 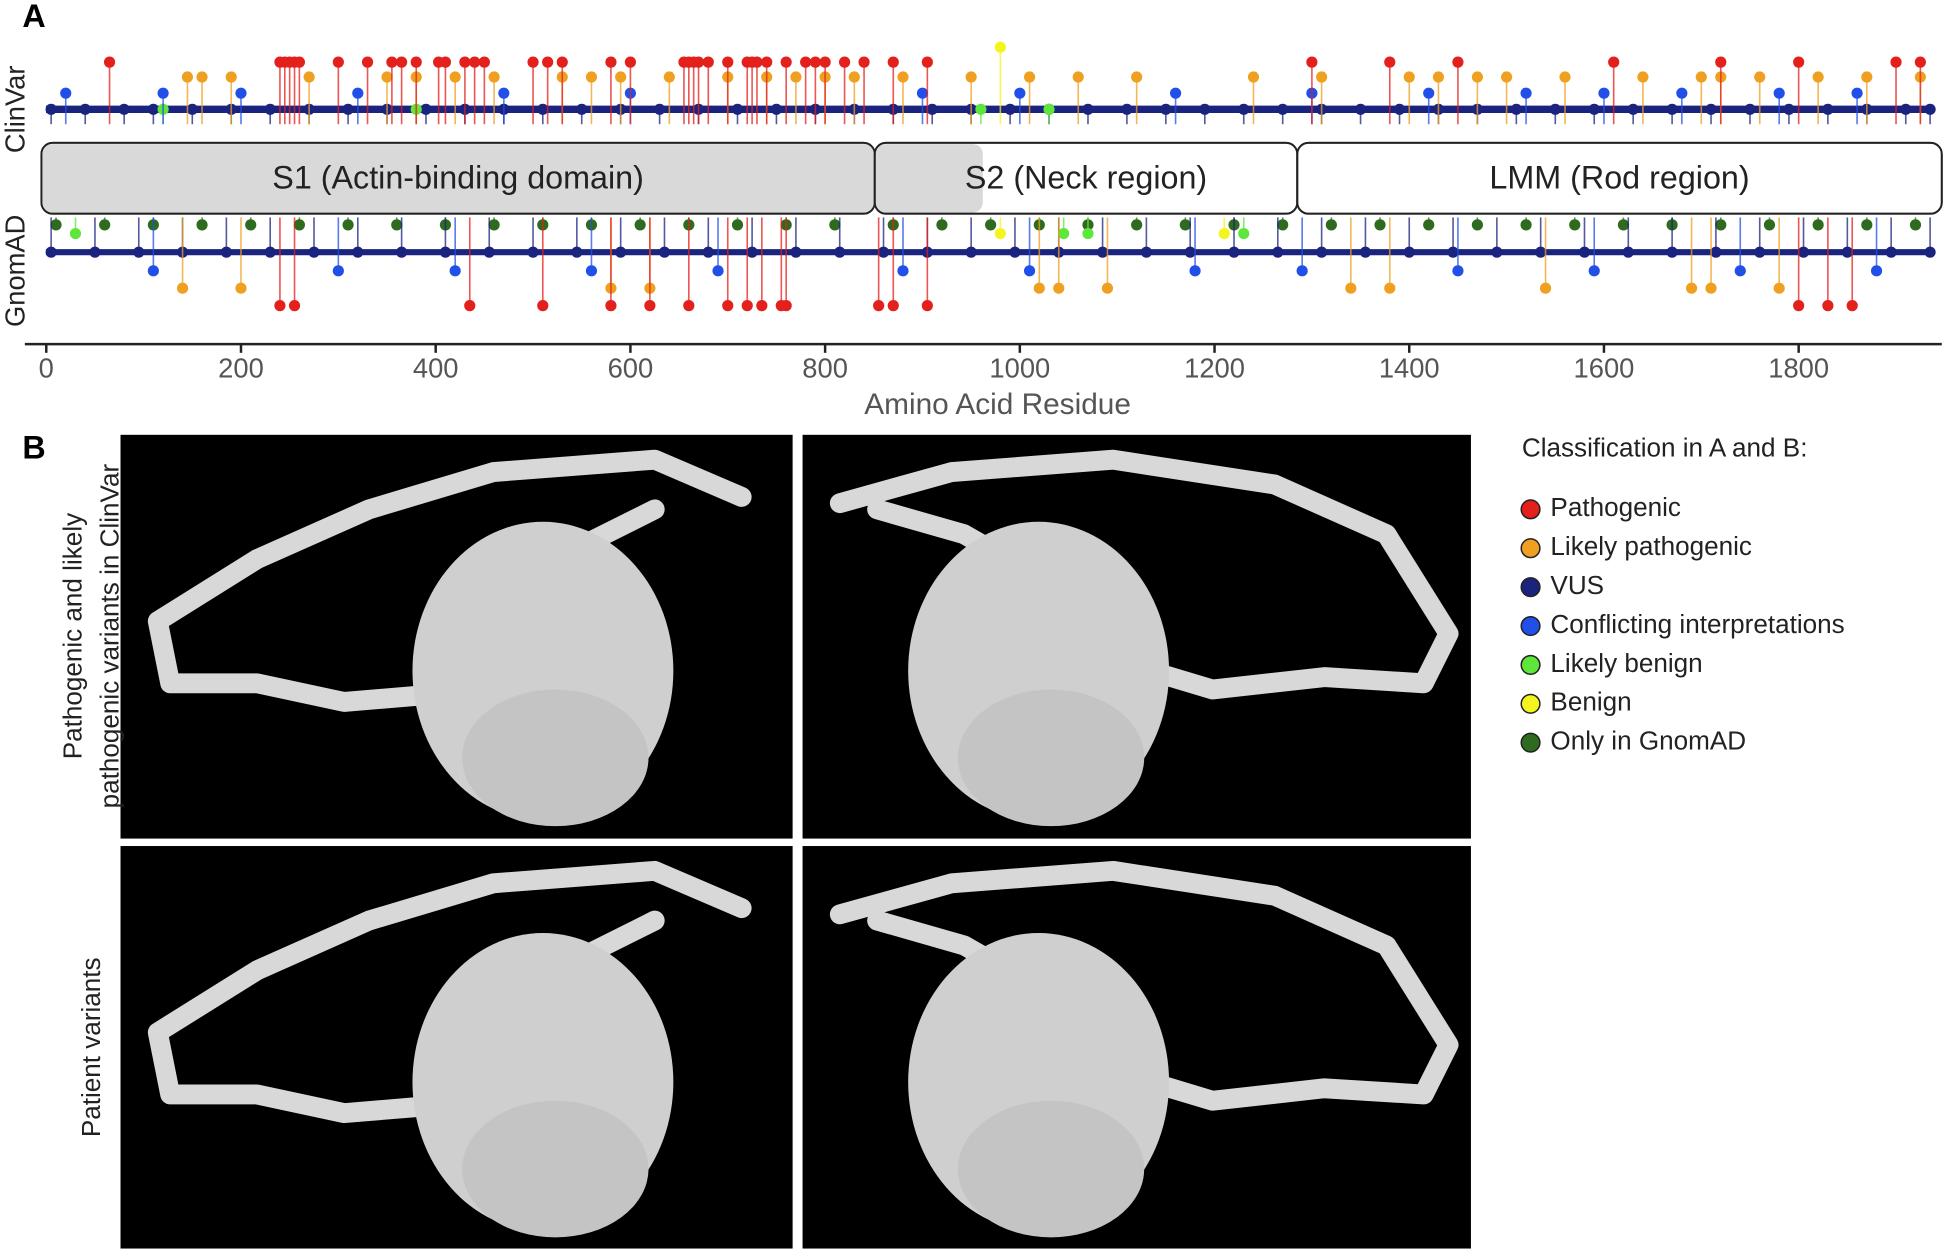 What do you see at coordinates (33, 447) in the screenshot?
I see `panel-label: B` at bounding box center [33, 447].